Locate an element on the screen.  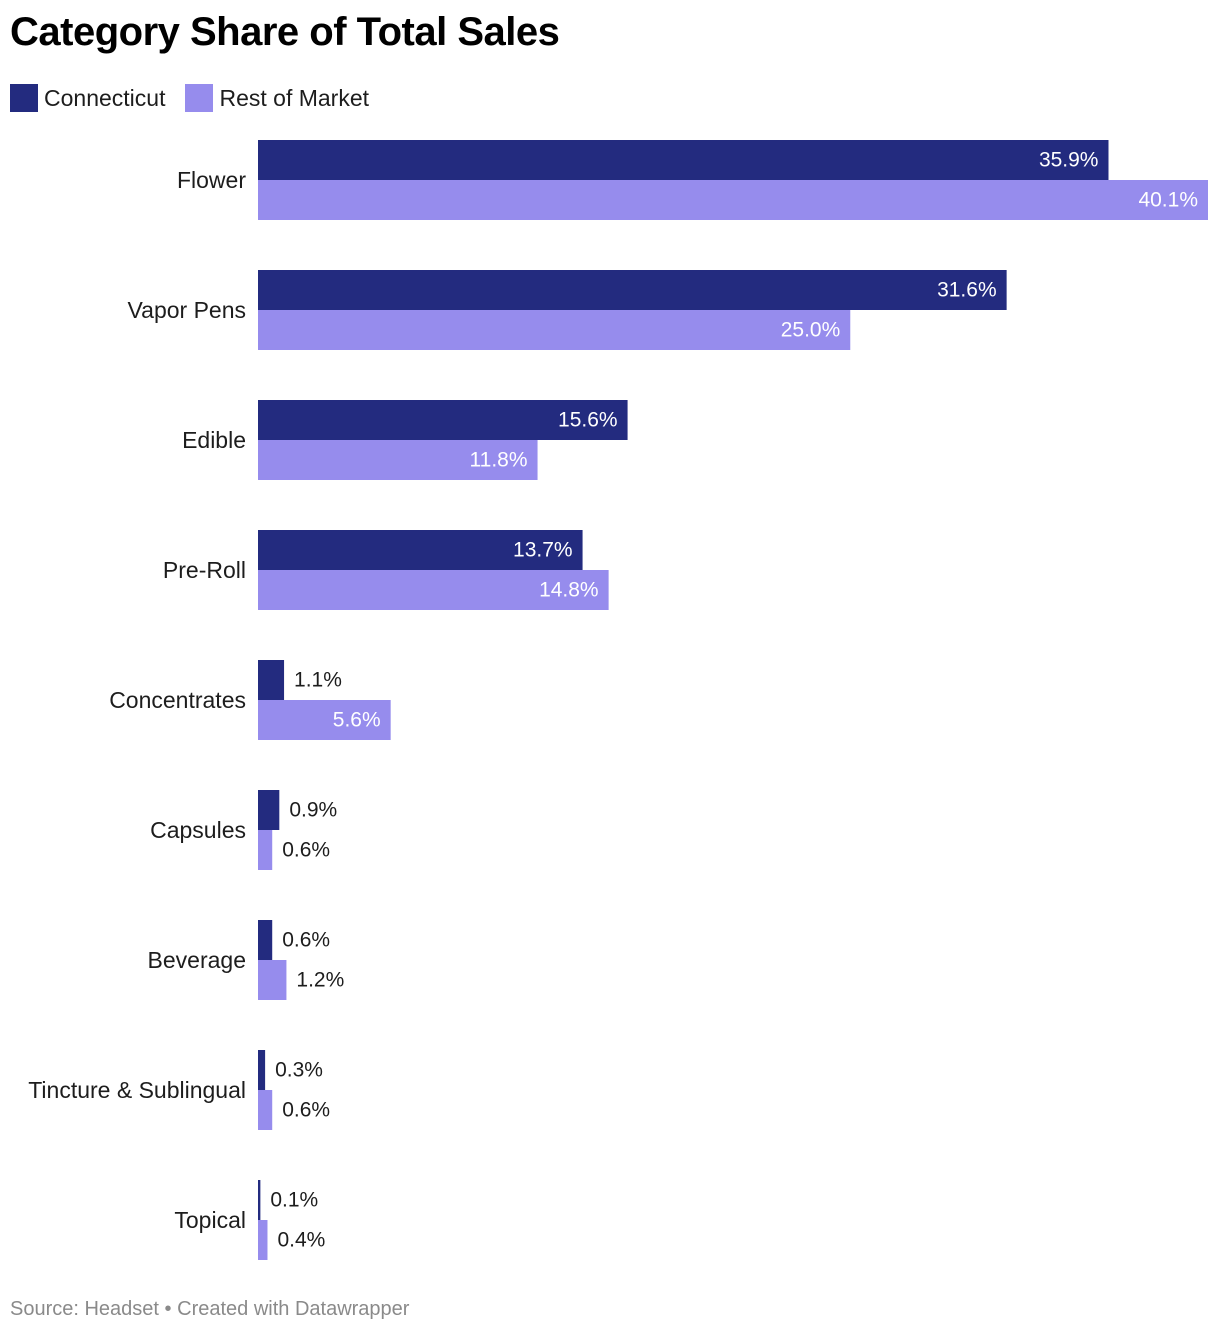
bar-connecticut-beverage is located at coordinates (265, 940).